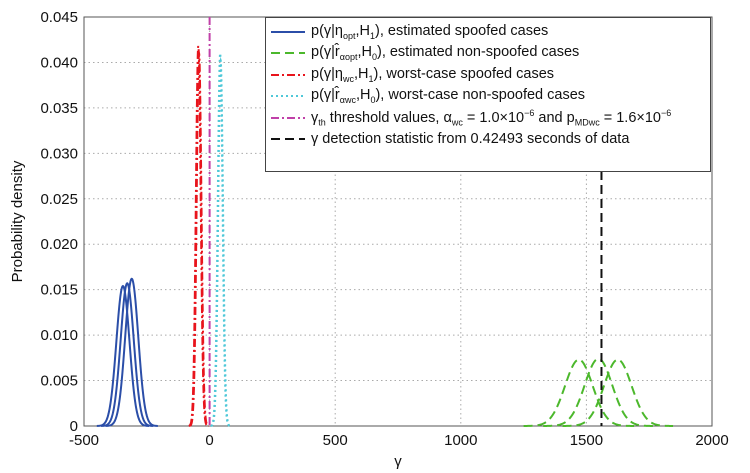  Describe the element at coordinates (348, 57) in the screenshot. I see `legend-text-part: αopt` at that location.